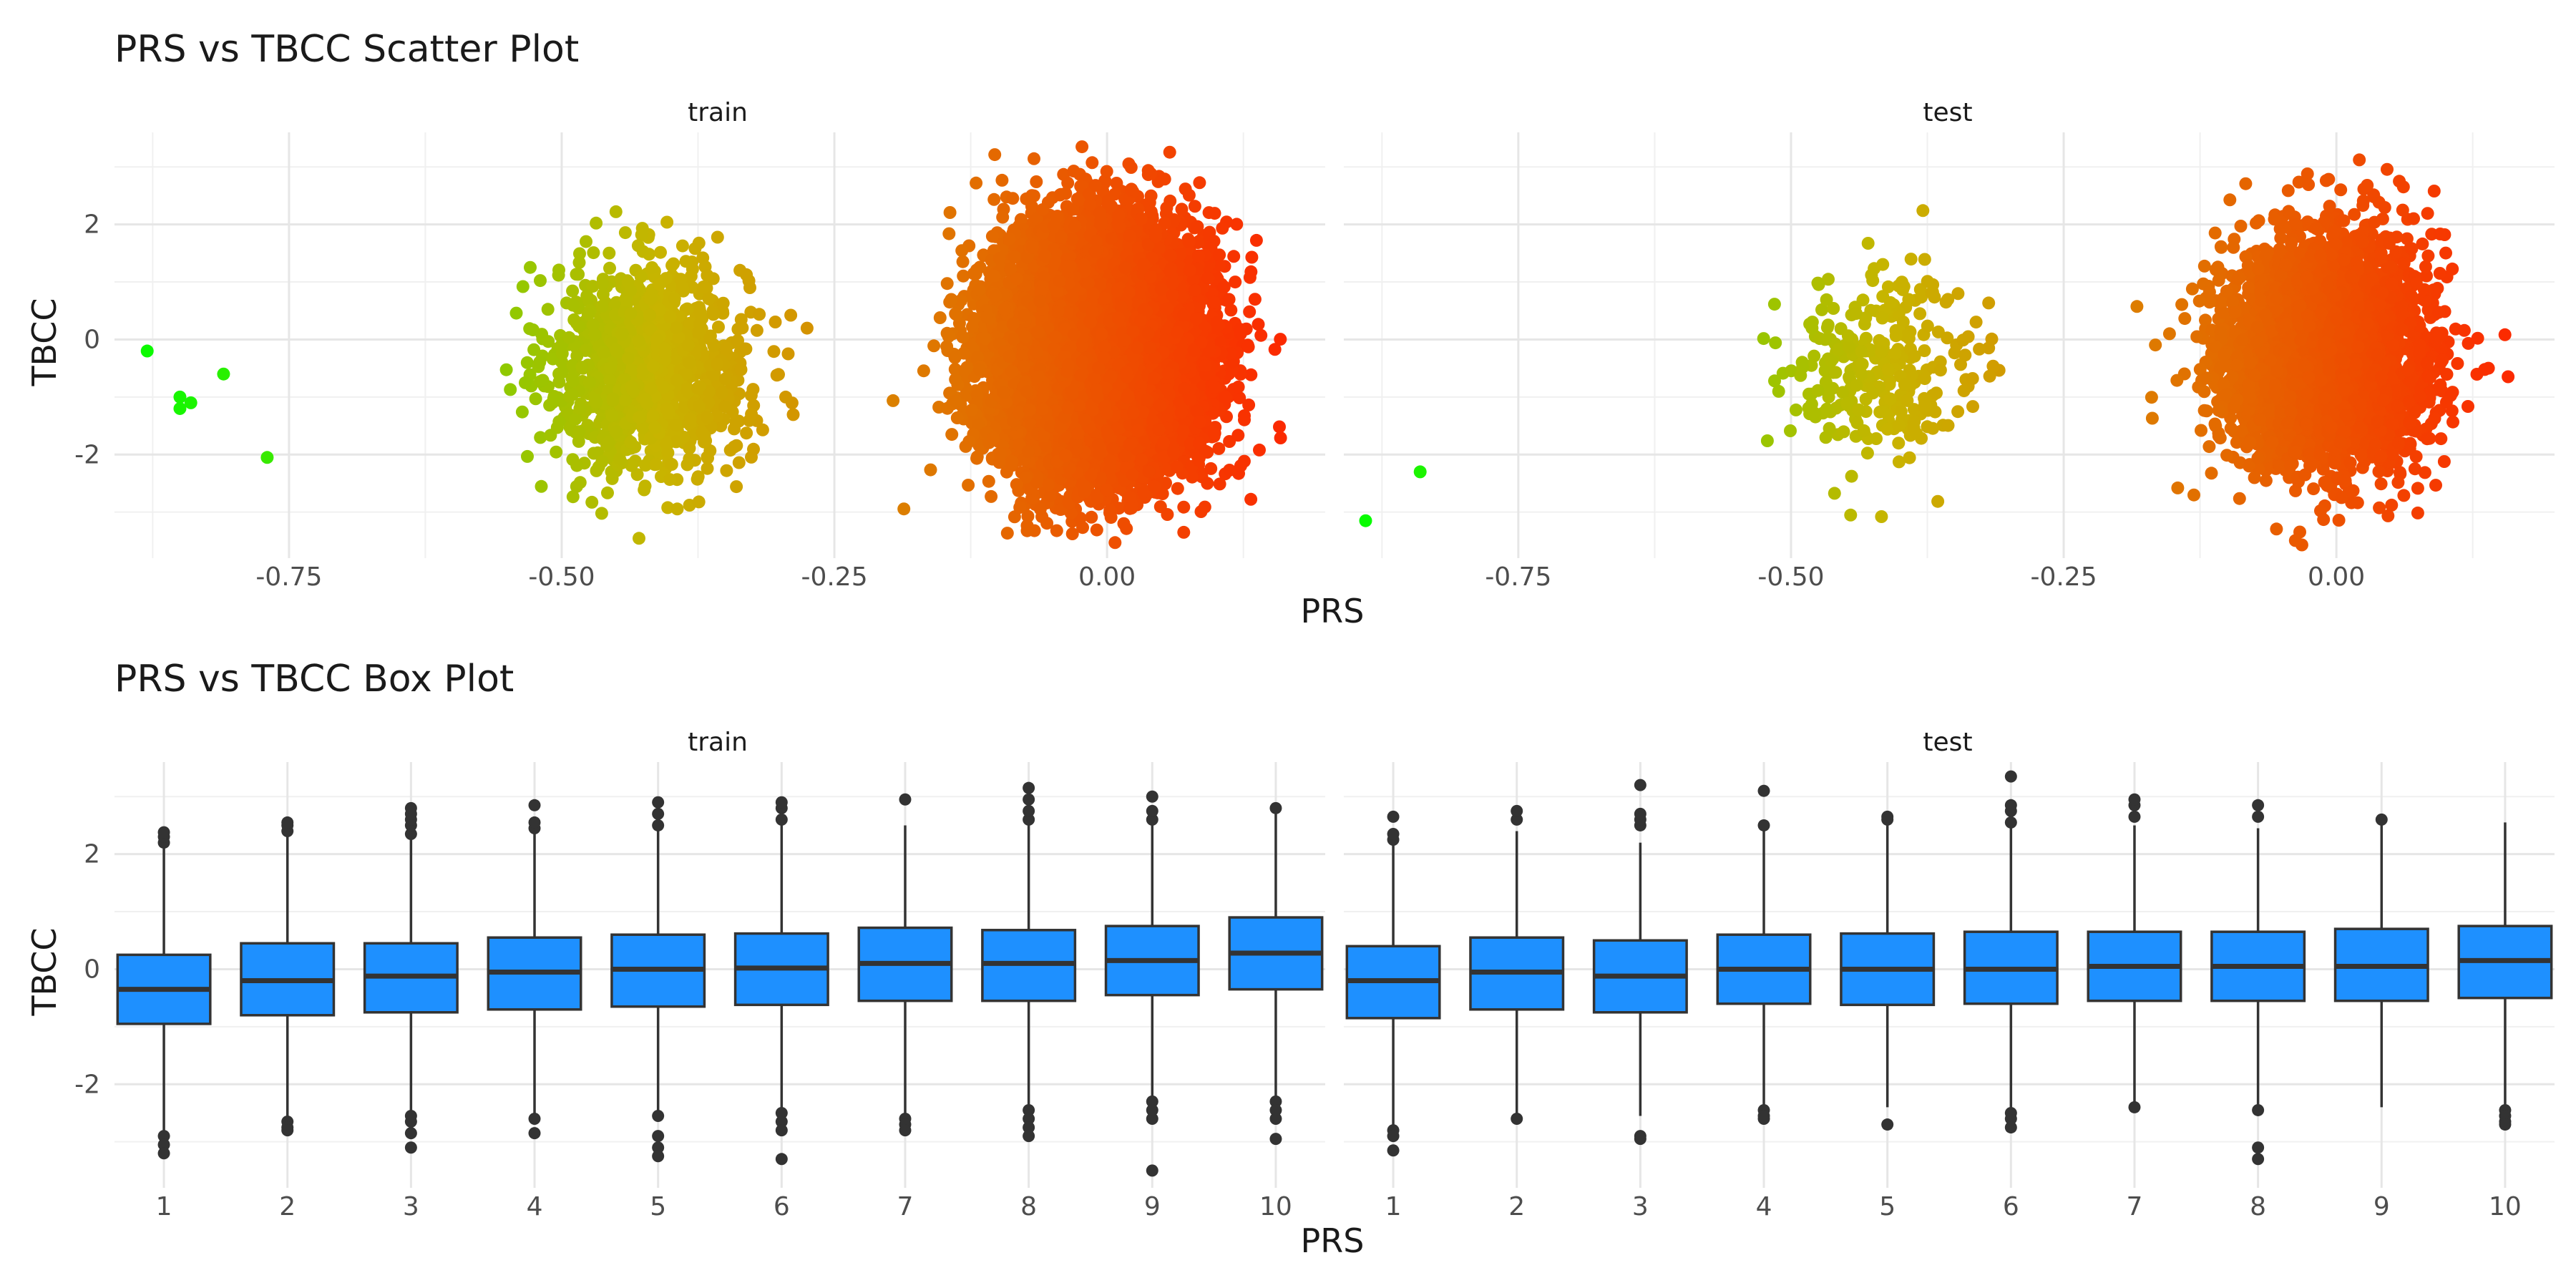 Image resolution: width=2576 pixels, height=1288 pixels. I want to click on scatter-x-tick-label: -0.25, so click(834, 577).